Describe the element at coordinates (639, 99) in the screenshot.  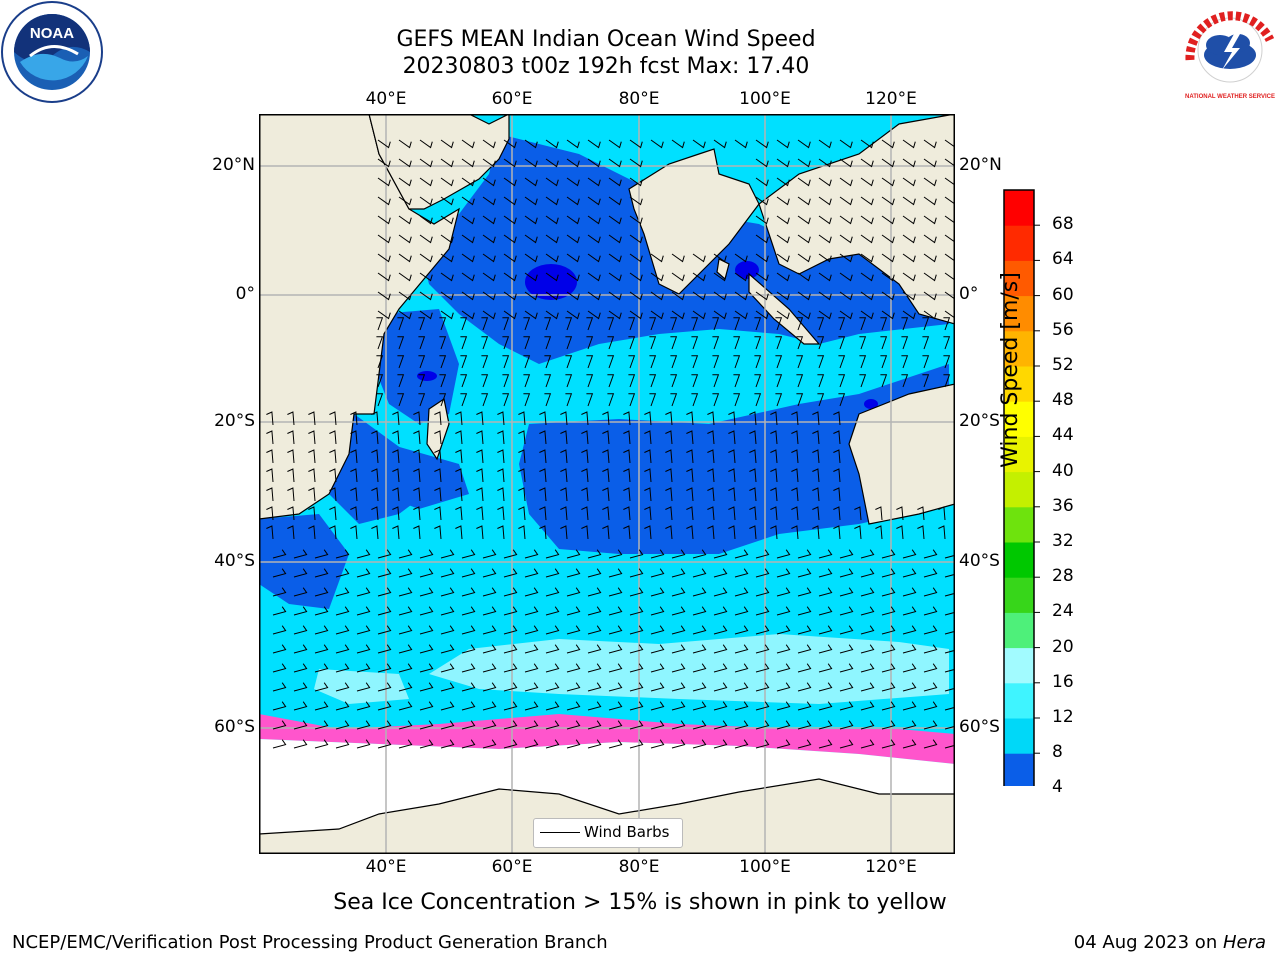
I see `lon-label-top-80e: 80°E` at that location.